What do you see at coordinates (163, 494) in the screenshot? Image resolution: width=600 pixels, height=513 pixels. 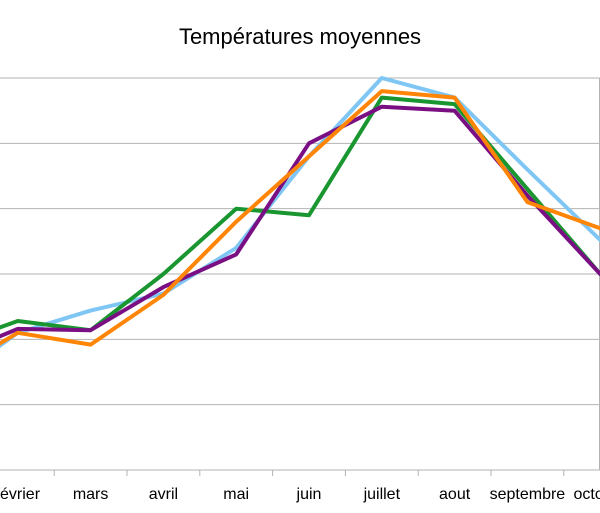 I see `x-tick-label: avril` at bounding box center [163, 494].